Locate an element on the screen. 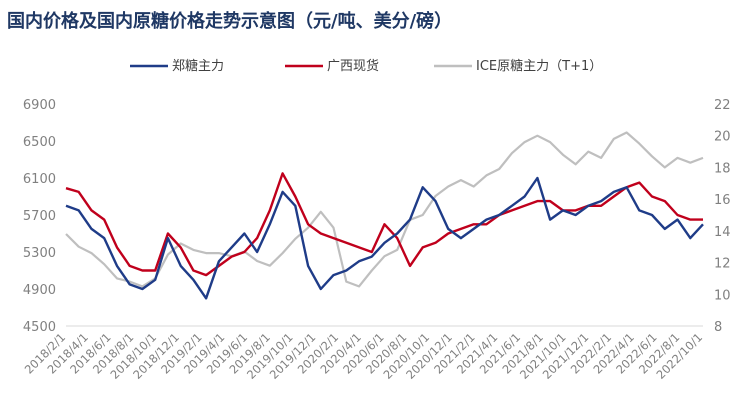 The height and width of the screenshot is (417, 750). legend-label-zhengtang: 郑糖主力 is located at coordinates (198, 66).